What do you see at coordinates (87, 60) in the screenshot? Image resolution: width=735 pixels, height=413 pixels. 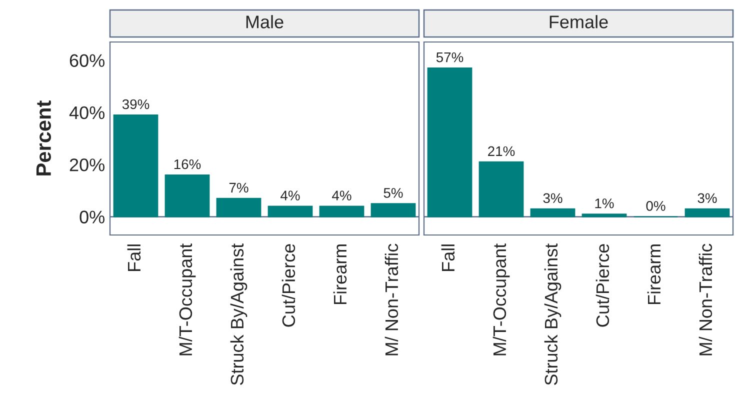 I see `y-tick-label: 60%` at bounding box center [87, 60].